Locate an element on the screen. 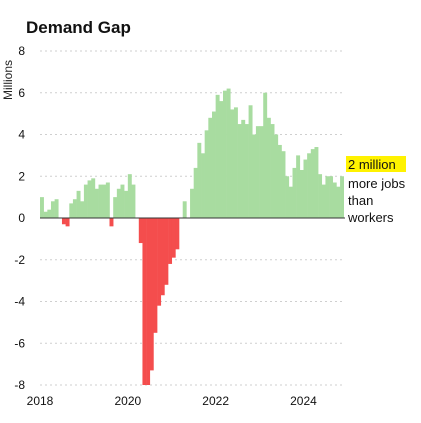 The width and height of the screenshot is (421, 423). x-tick-label: 2022 is located at coordinates (215, 401).